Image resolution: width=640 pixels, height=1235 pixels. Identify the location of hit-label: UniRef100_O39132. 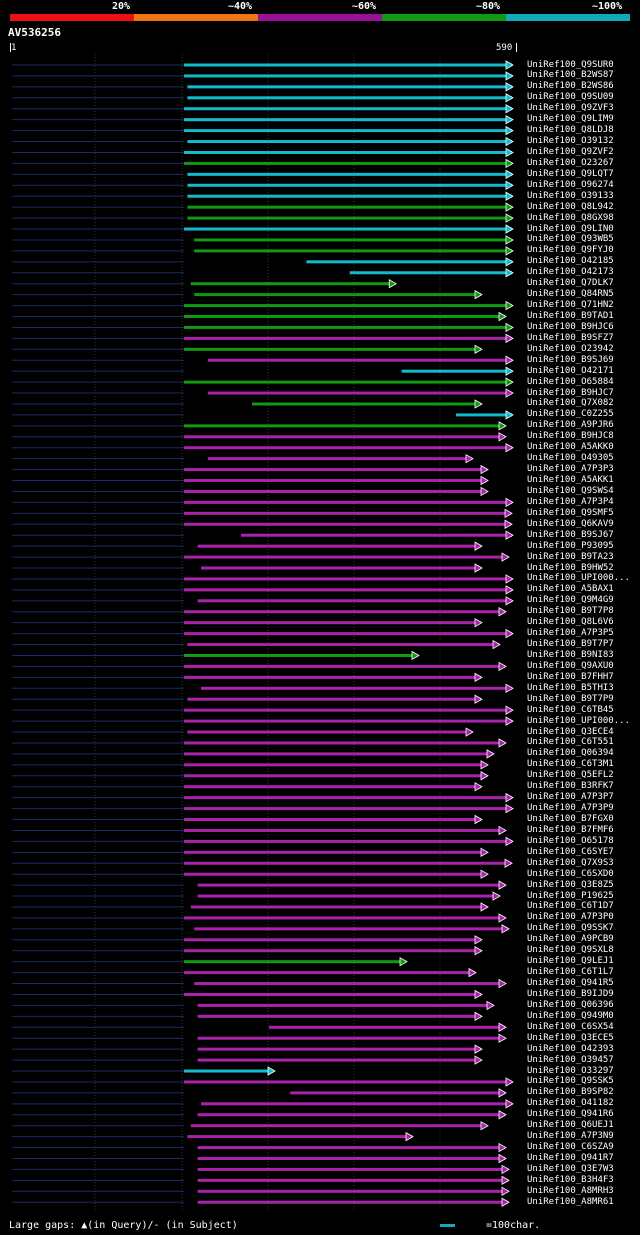
(570, 141).